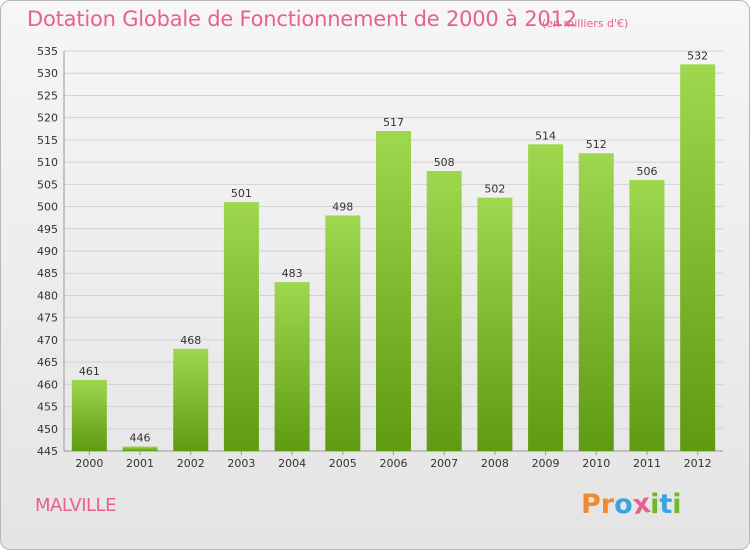  I want to click on y-tick-label: 535, so click(47, 51).